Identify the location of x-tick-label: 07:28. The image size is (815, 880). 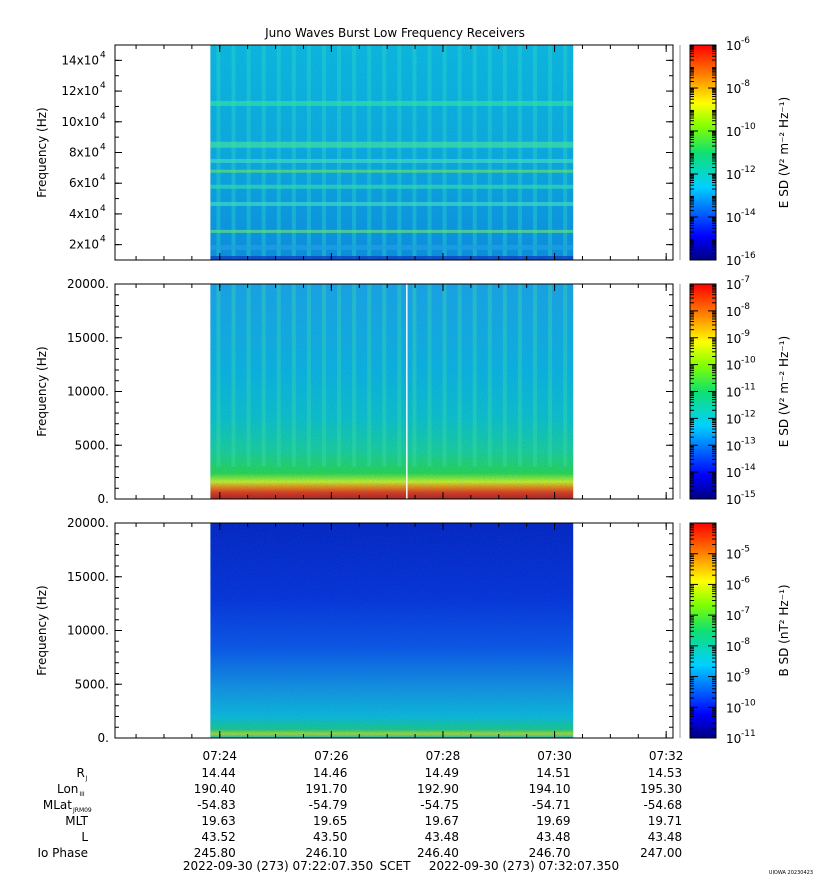
(443, 756).